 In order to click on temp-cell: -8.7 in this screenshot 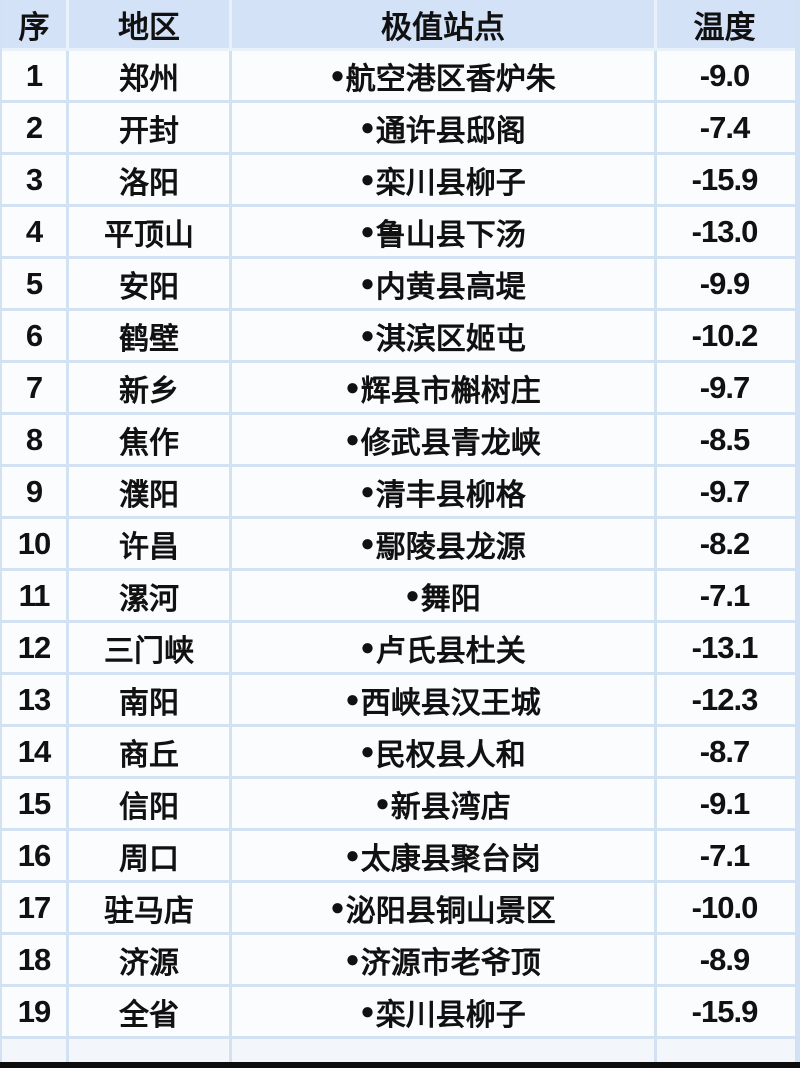, I will do `click(724, 751)`.